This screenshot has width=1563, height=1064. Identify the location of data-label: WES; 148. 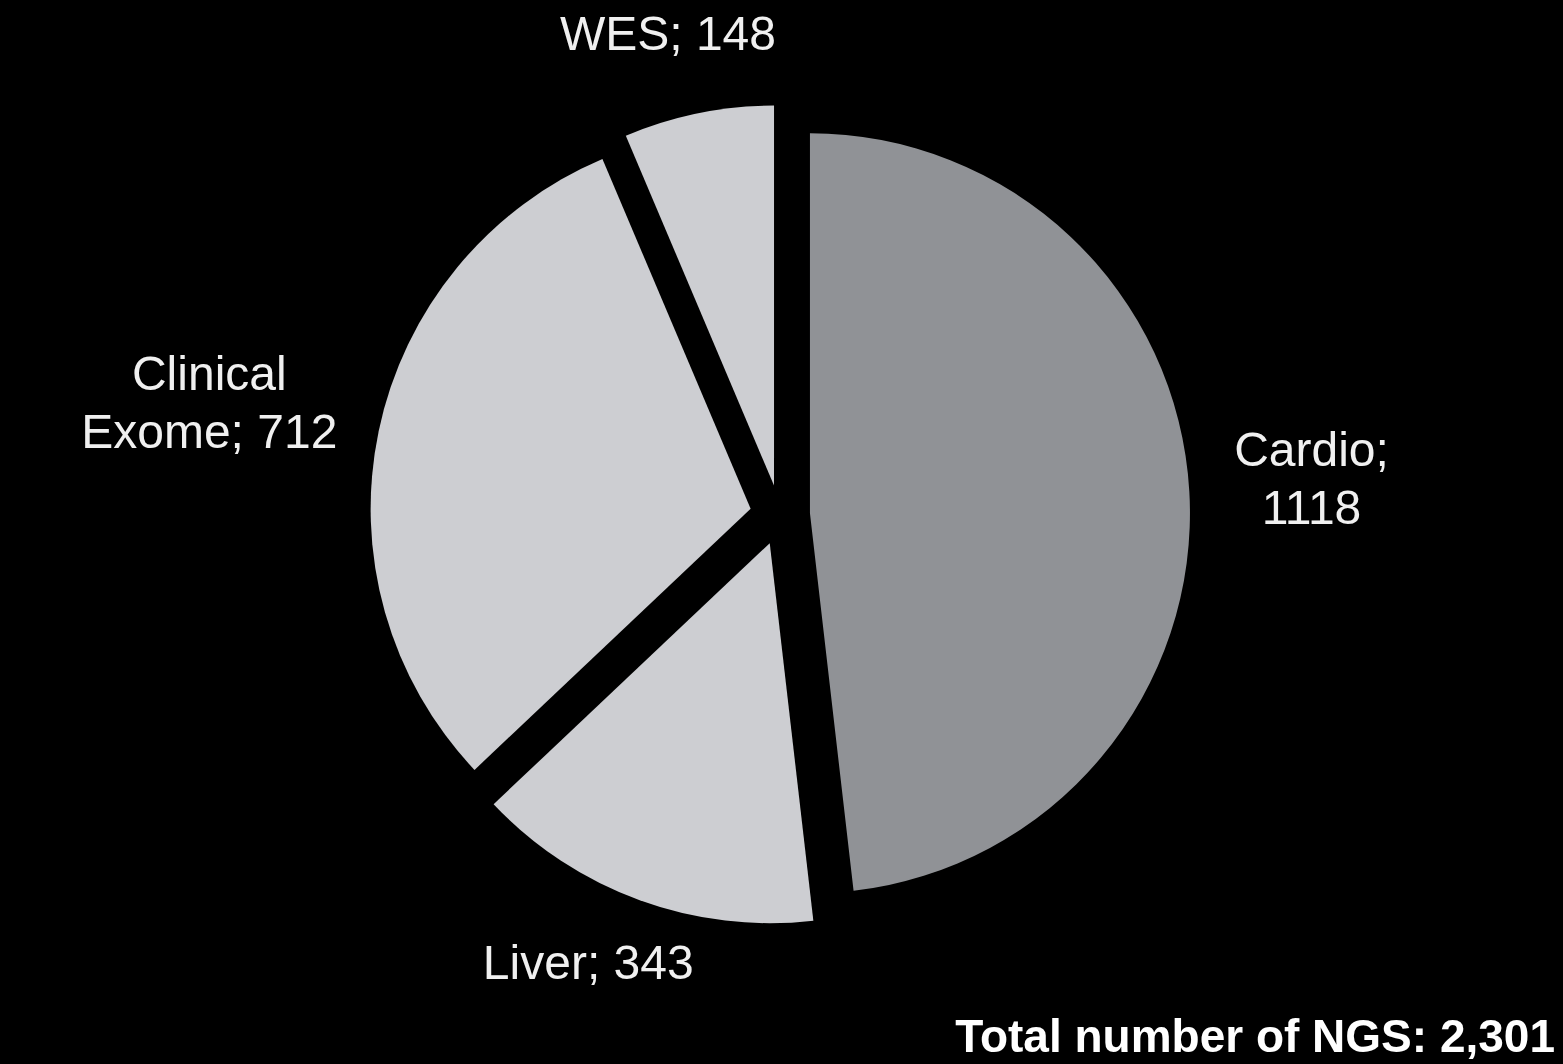
(668, 34).